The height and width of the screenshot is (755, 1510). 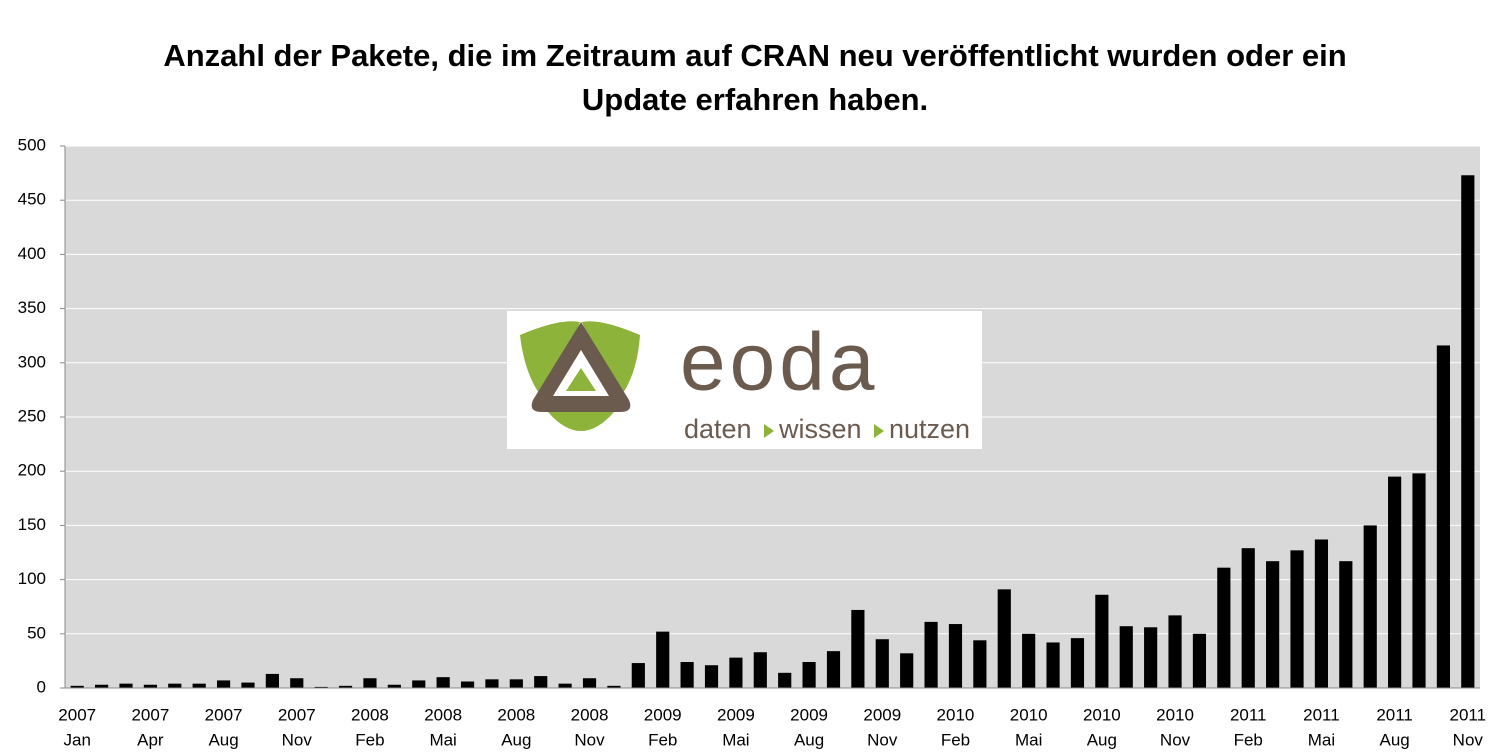 What do you see at coordinates (32, 307) in the screenshot?
I see `y-tick-label: 350` at bounding box center [32, 307].